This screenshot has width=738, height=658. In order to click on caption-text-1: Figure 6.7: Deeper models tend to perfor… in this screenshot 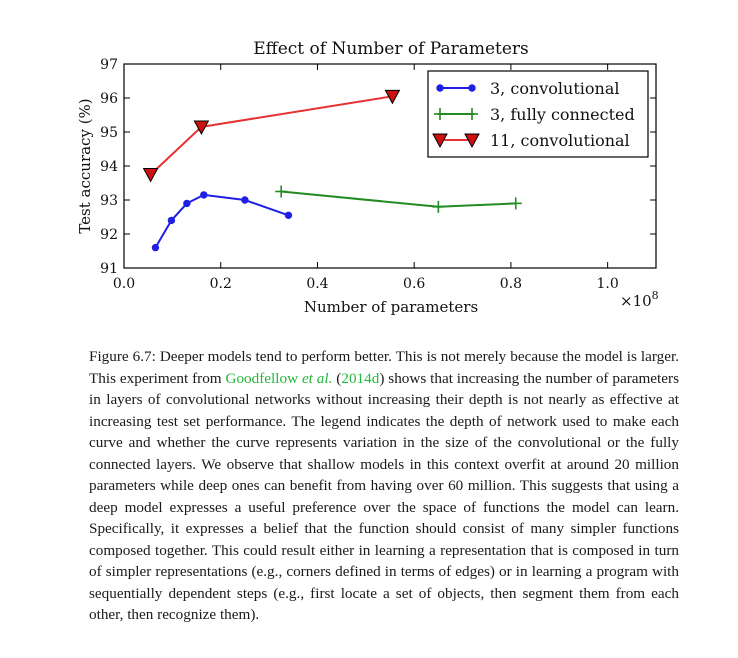, I will do `click(384, 367)`.